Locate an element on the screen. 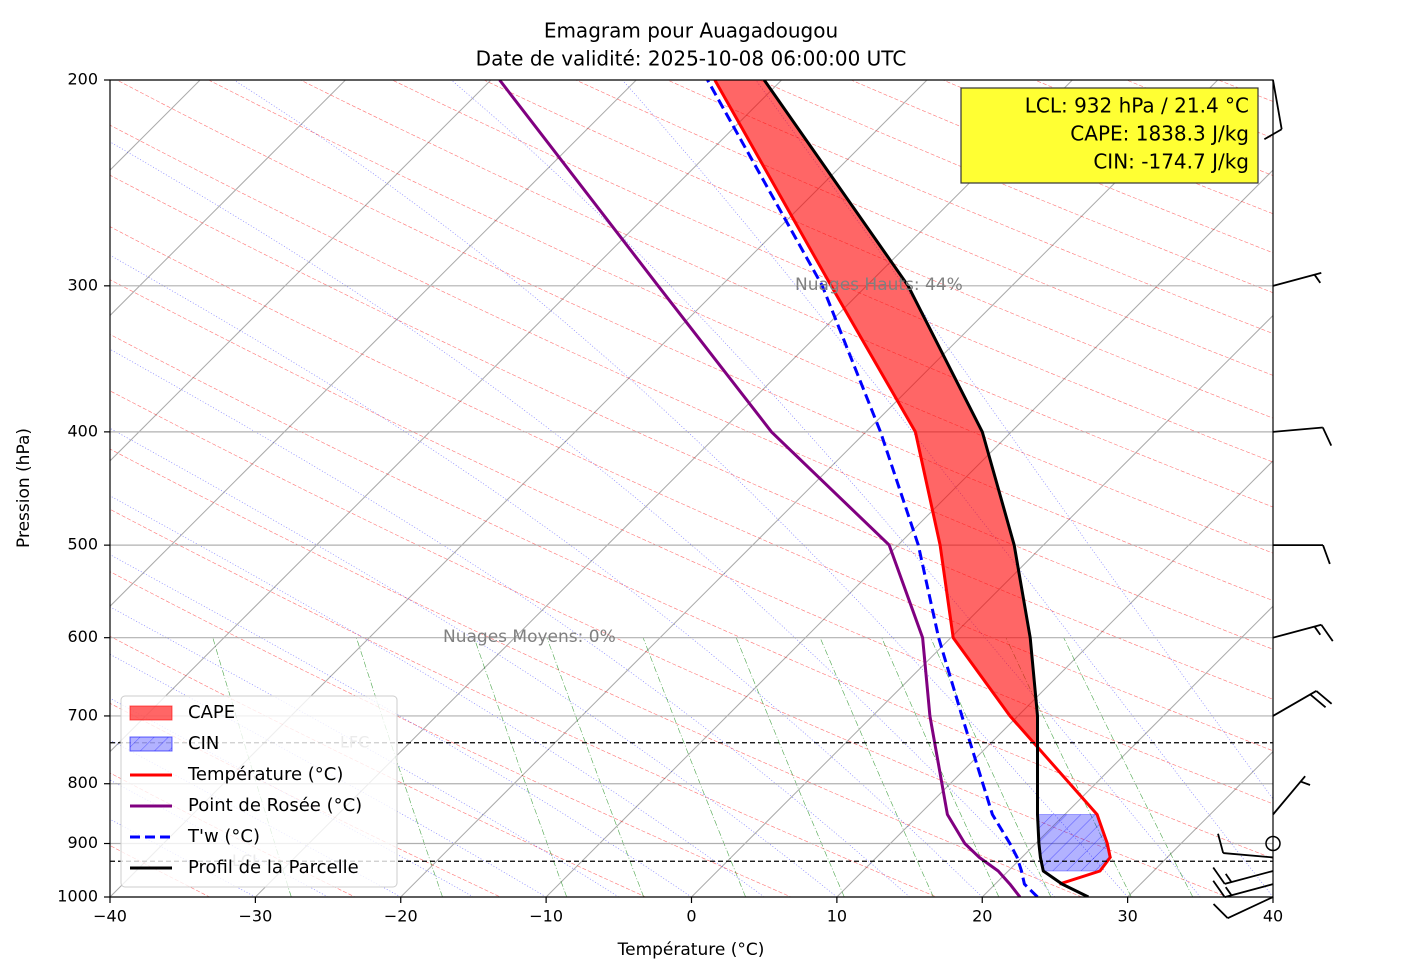 The width and height of the screenshot is (1404, 978). info-line: CIN: -174.7 J/kg is located at coordinates (1171, 162).